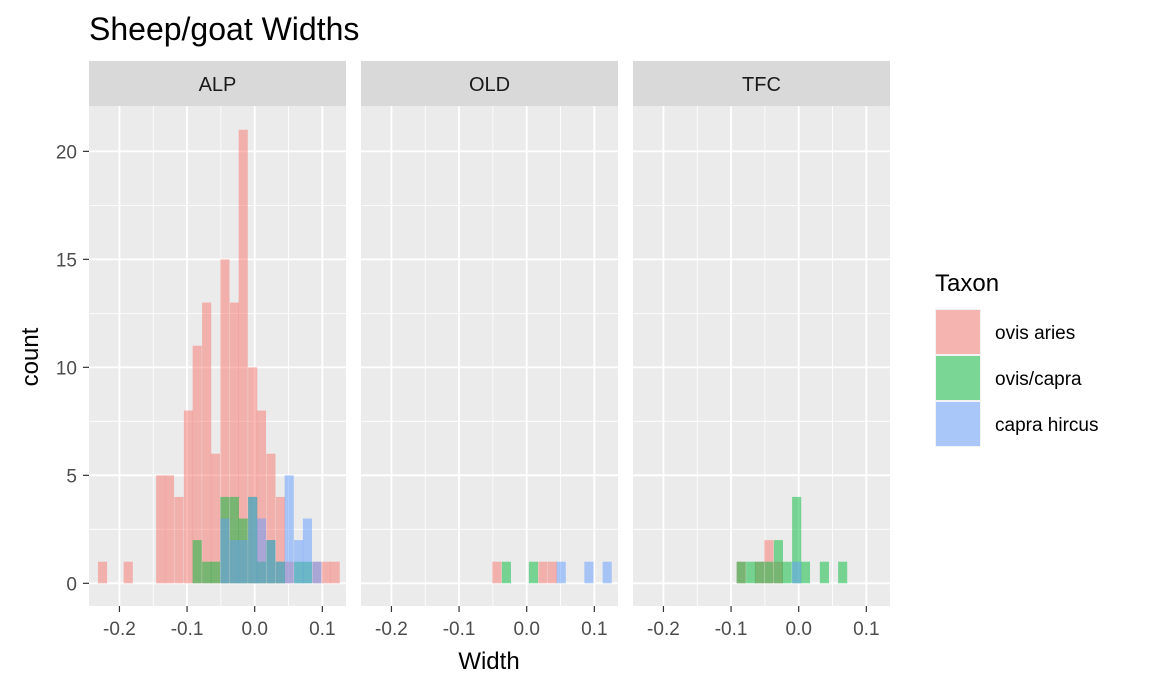  Describe the element at coordinates (30, 356) in the screenshot. I see `y-axis-title: count` at that location.